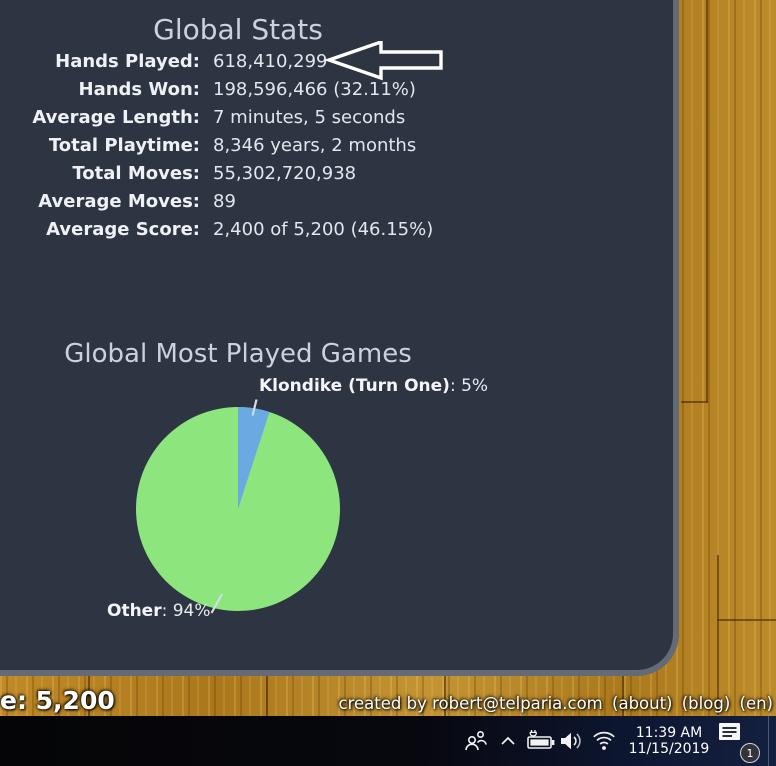 This screenshot has width=776, height=766. Describe the element at coordinates (136, 173) in the screenshot. I see `stat-label: Total Moves:` at that location.